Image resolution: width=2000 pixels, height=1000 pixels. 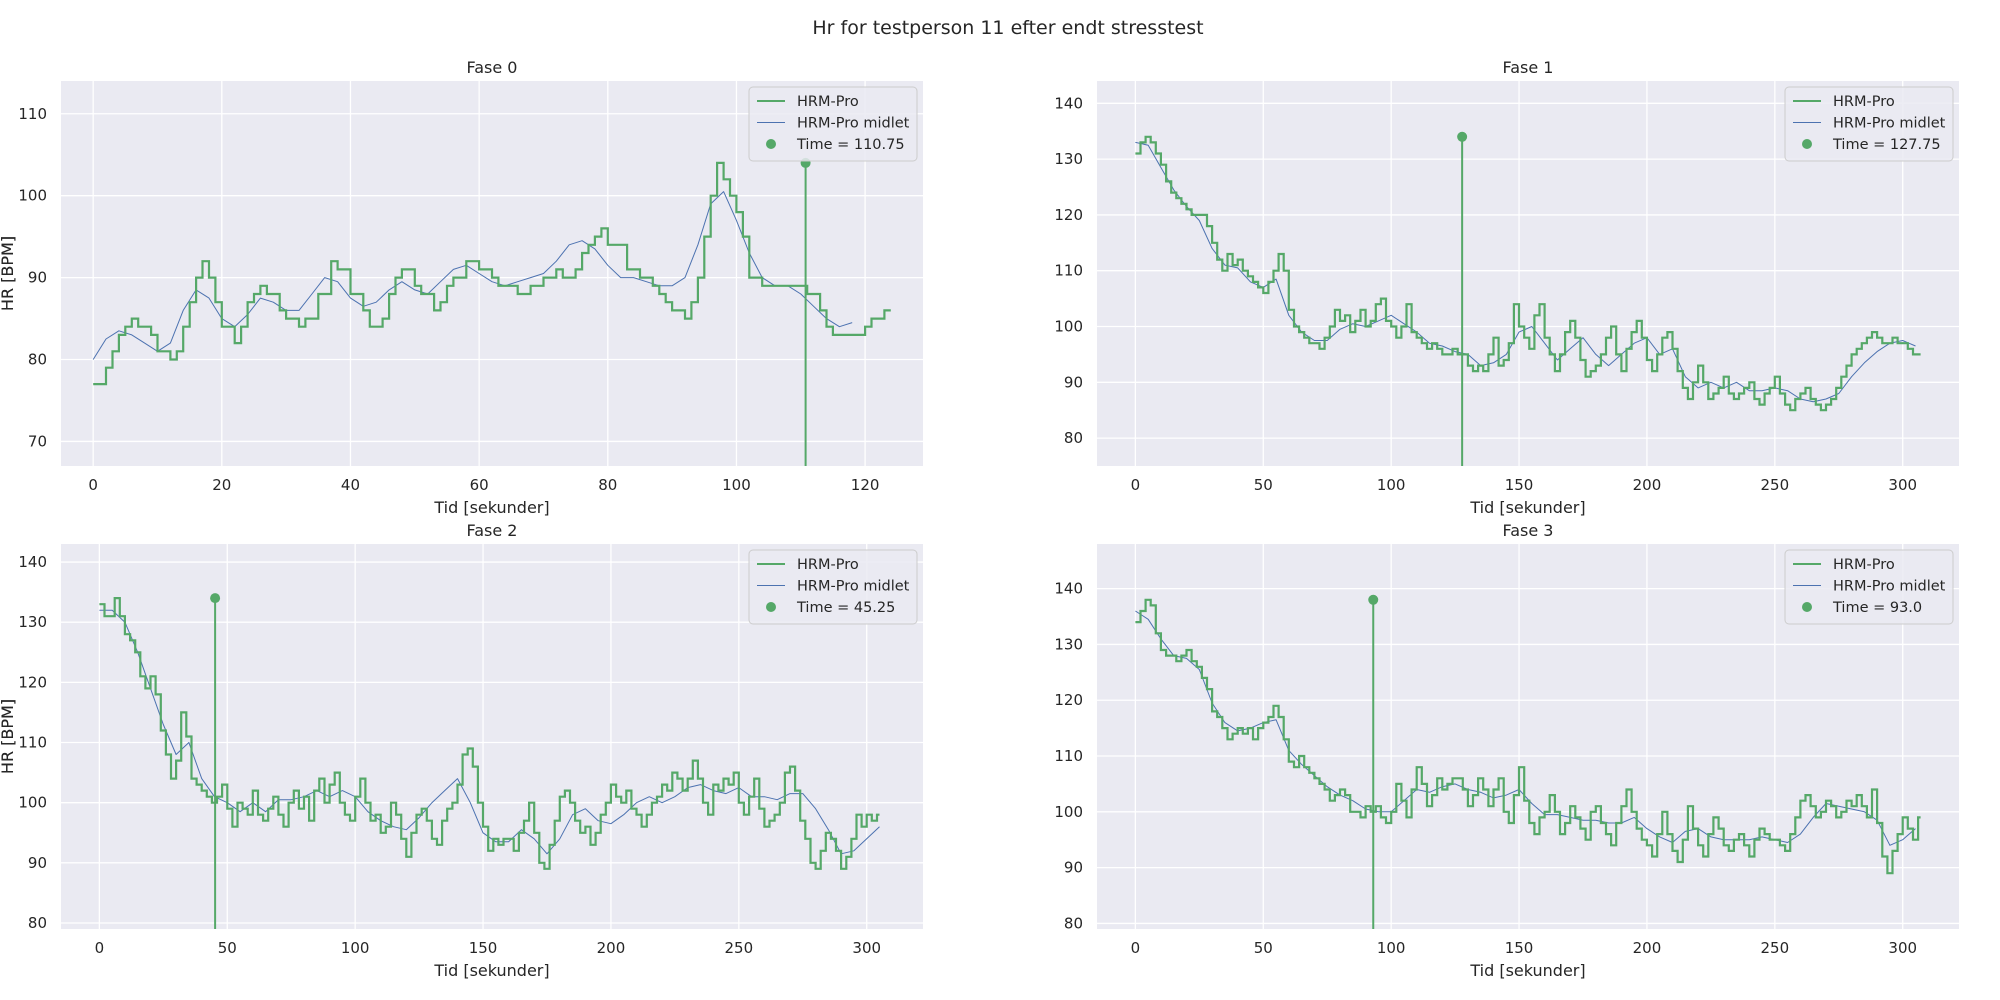 I want to click on y-tick-label: 70, so click(x=37, y=441).